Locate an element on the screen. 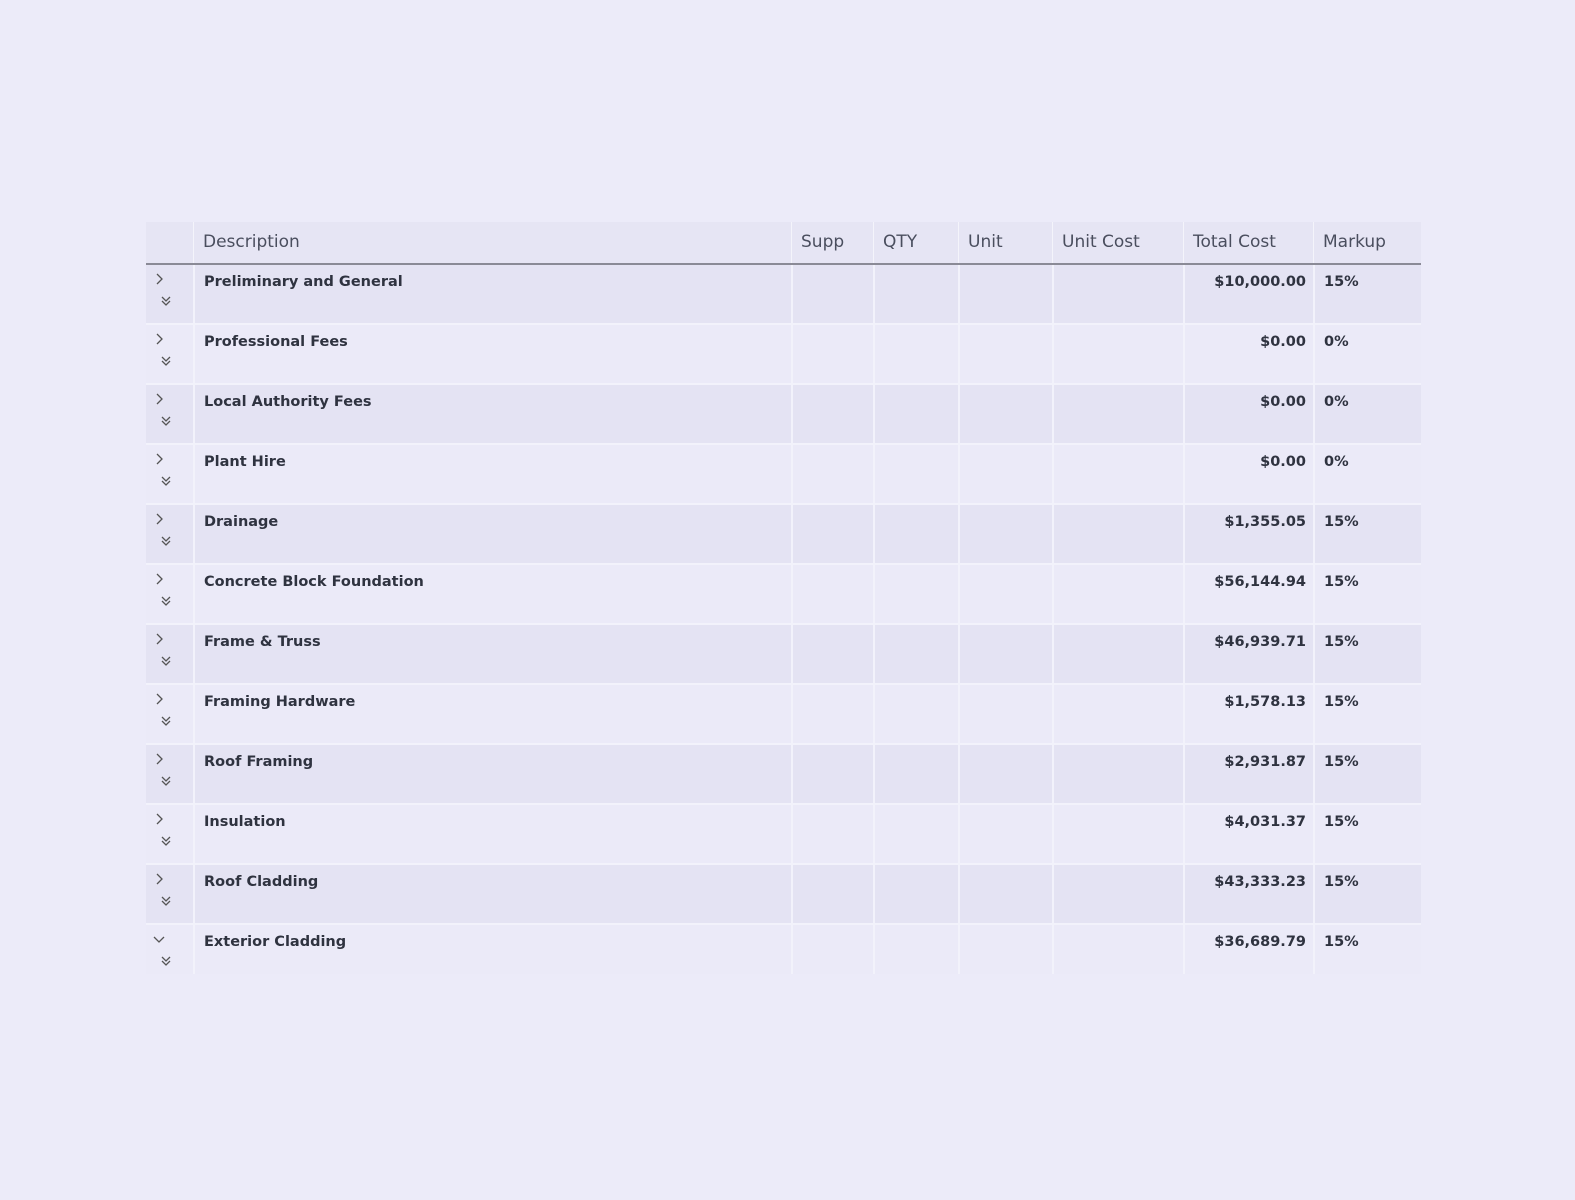 The image size is (1575, 1200). header-markup: Markup is located at coordinates (1367, 242).